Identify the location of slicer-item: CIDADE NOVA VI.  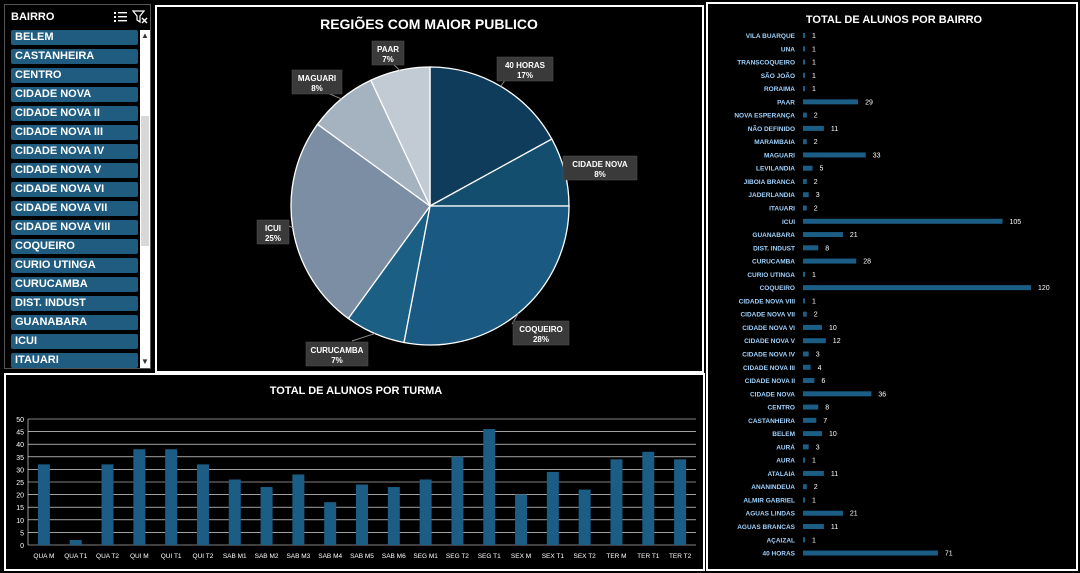
(74, 189).